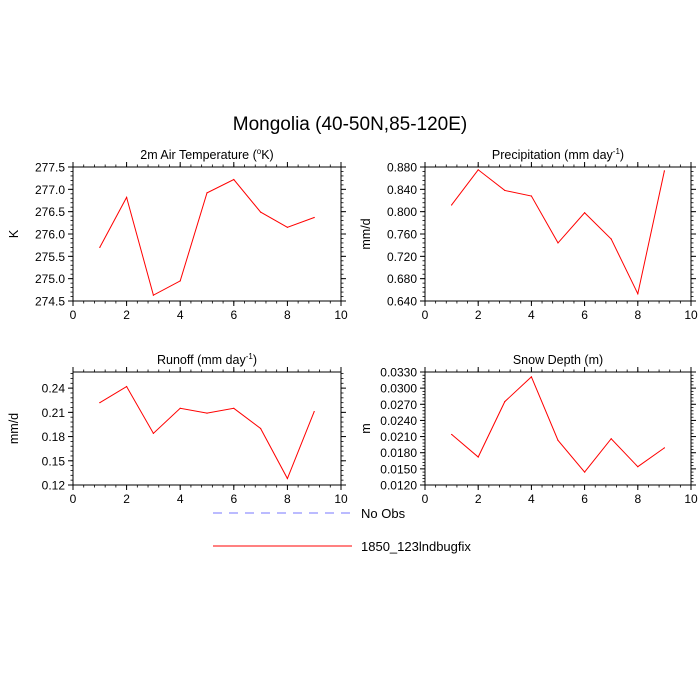 This screenshot has height=700, width=700. What do you see at coordinates (50, 302) in the screenshot?
I see `y-tick-label: 274.5` at bounding box center [50, 302].